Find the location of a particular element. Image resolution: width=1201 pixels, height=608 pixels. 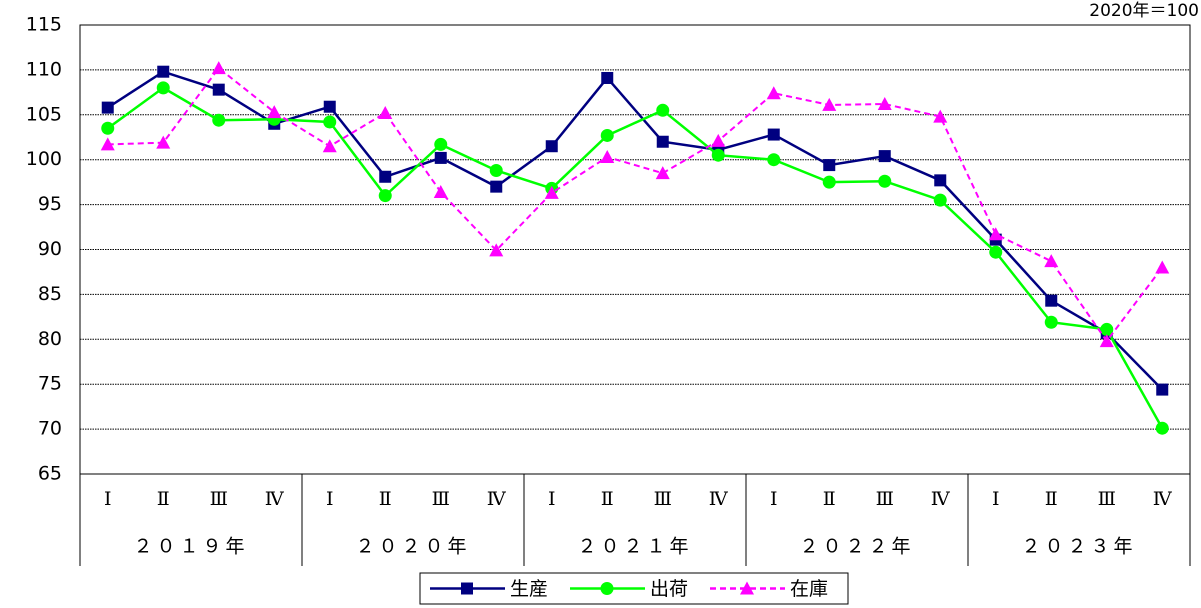

unit-note: 2020年＝100 is located at coordinates (1144, 11).